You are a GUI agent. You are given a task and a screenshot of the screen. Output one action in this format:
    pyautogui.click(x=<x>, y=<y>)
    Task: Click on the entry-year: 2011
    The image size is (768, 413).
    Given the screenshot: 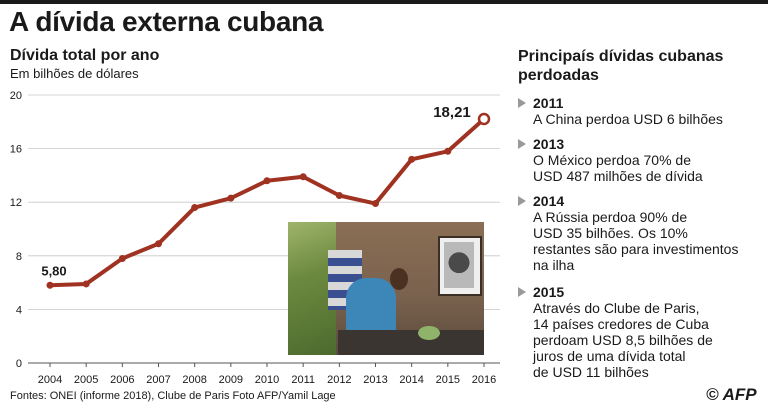 What is the action you would take?
    pyautogui.click(x=548, y=103)
    